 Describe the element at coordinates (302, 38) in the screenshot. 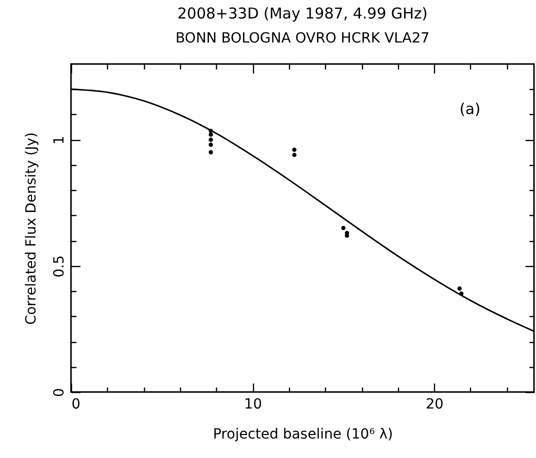

I see `chart-subtitle: BONN BOLOGNA OVRO HCRK VLA27` at that location.